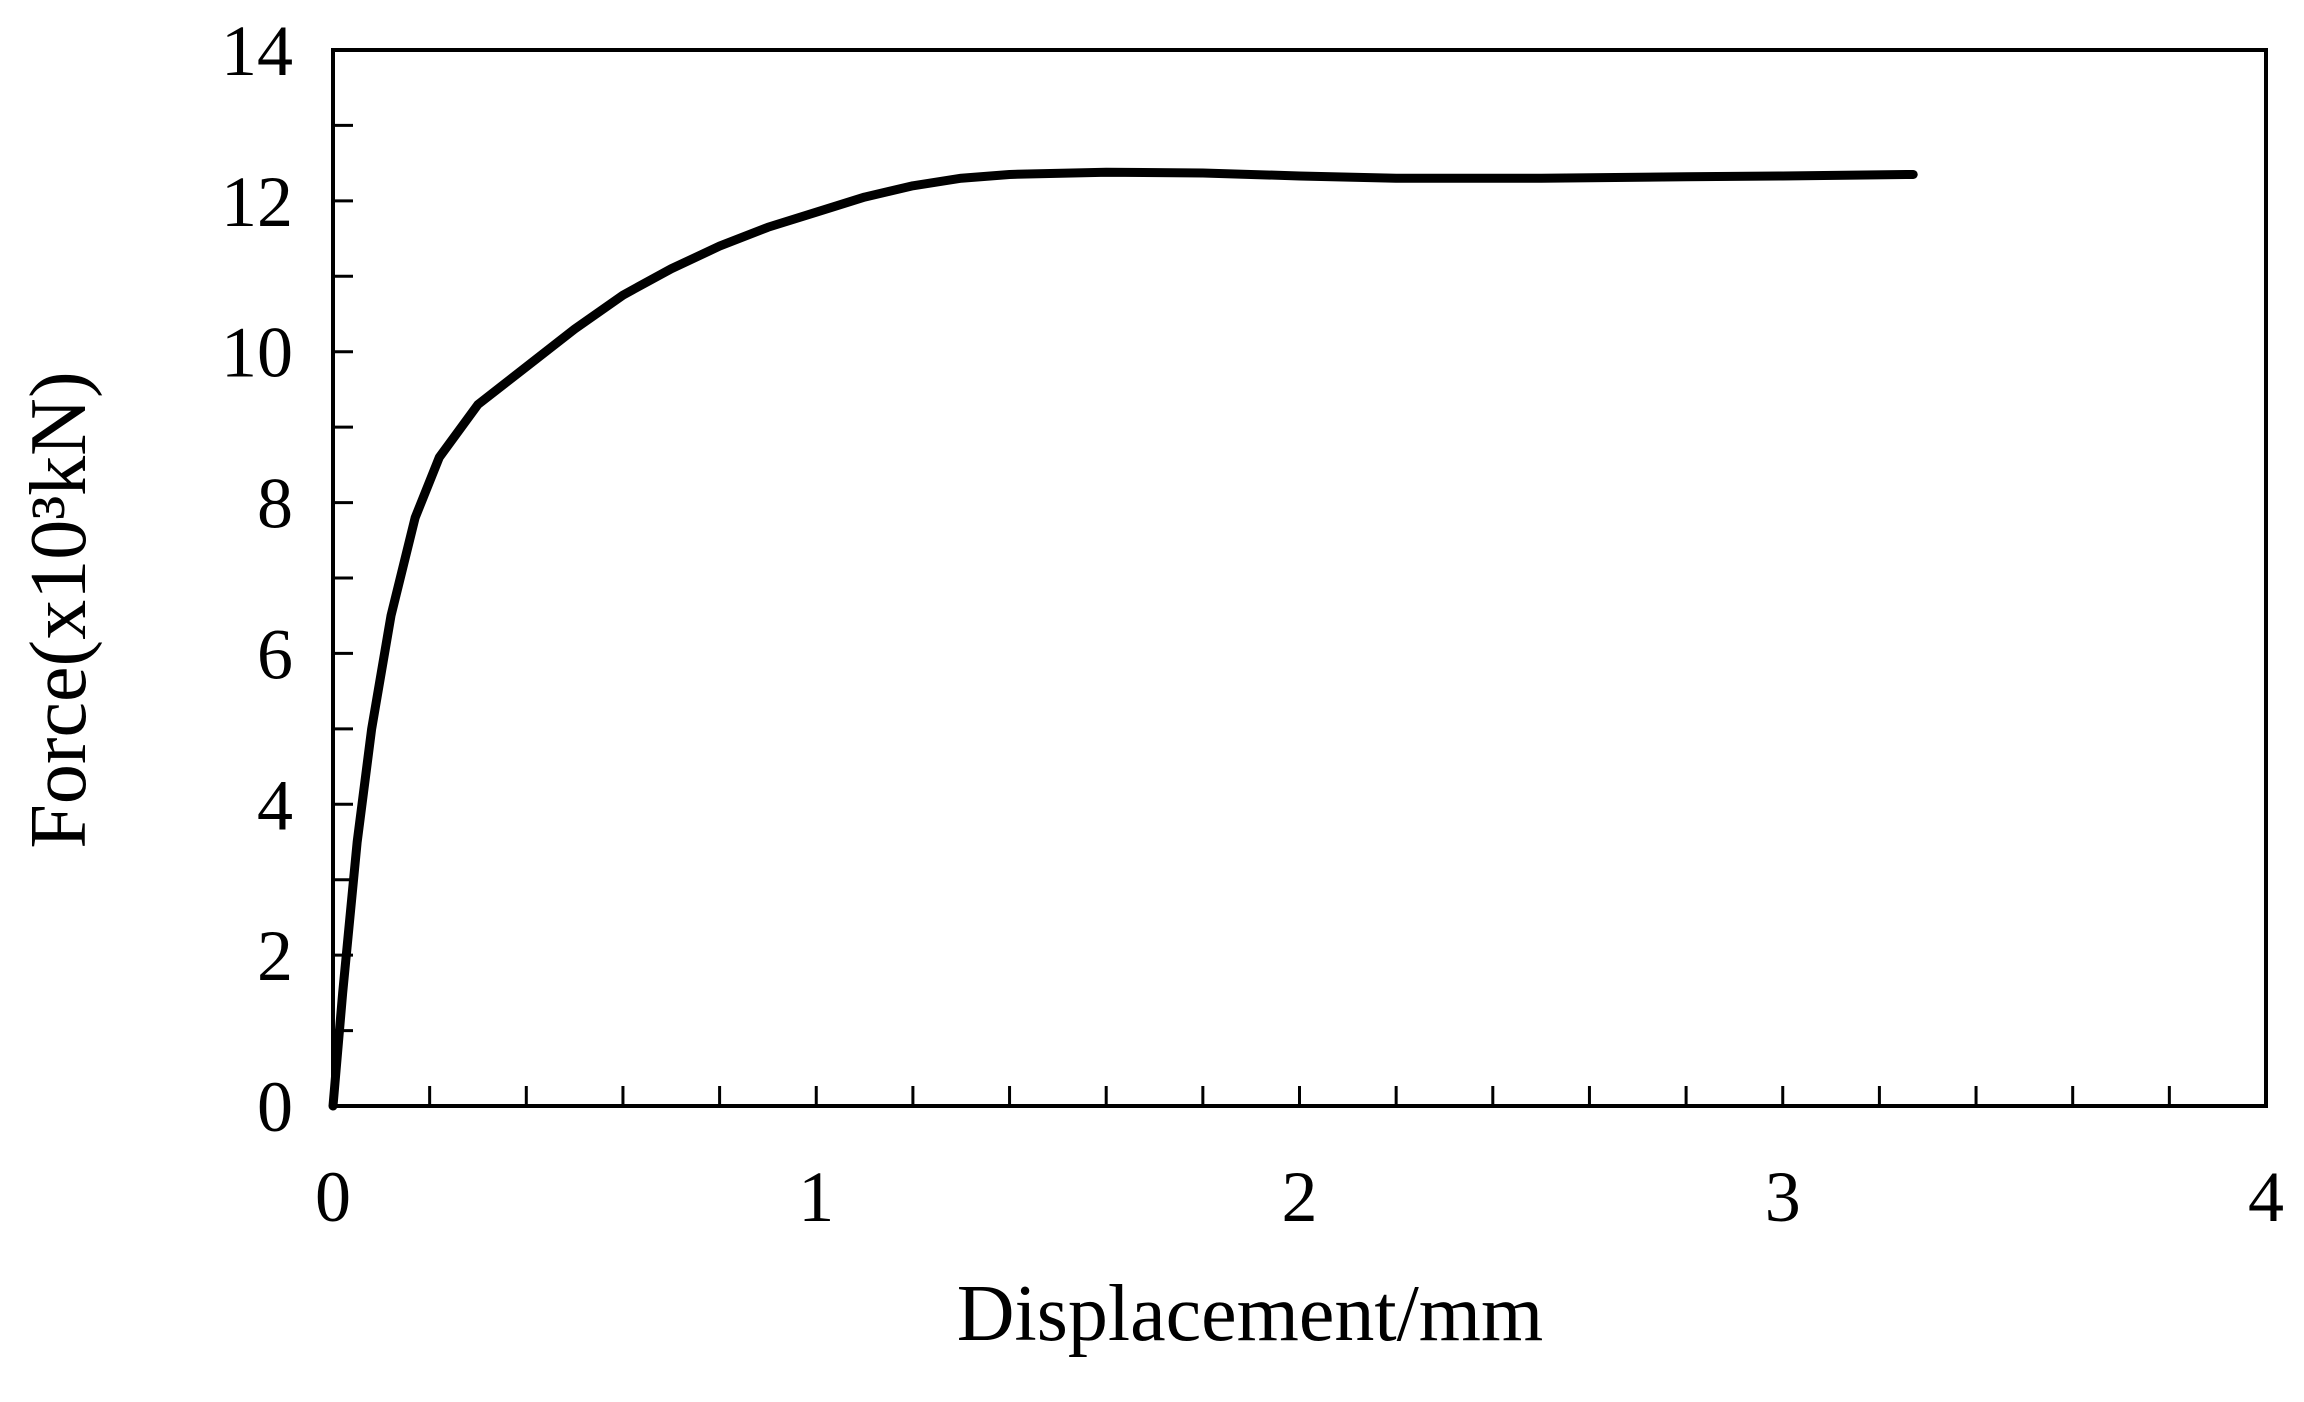 The image size is (2304, 1402). What do you see at coordinates (333, 1197) in the screenshot?
I see `x-tick-label: 0` at bounding box center [333, 1197].